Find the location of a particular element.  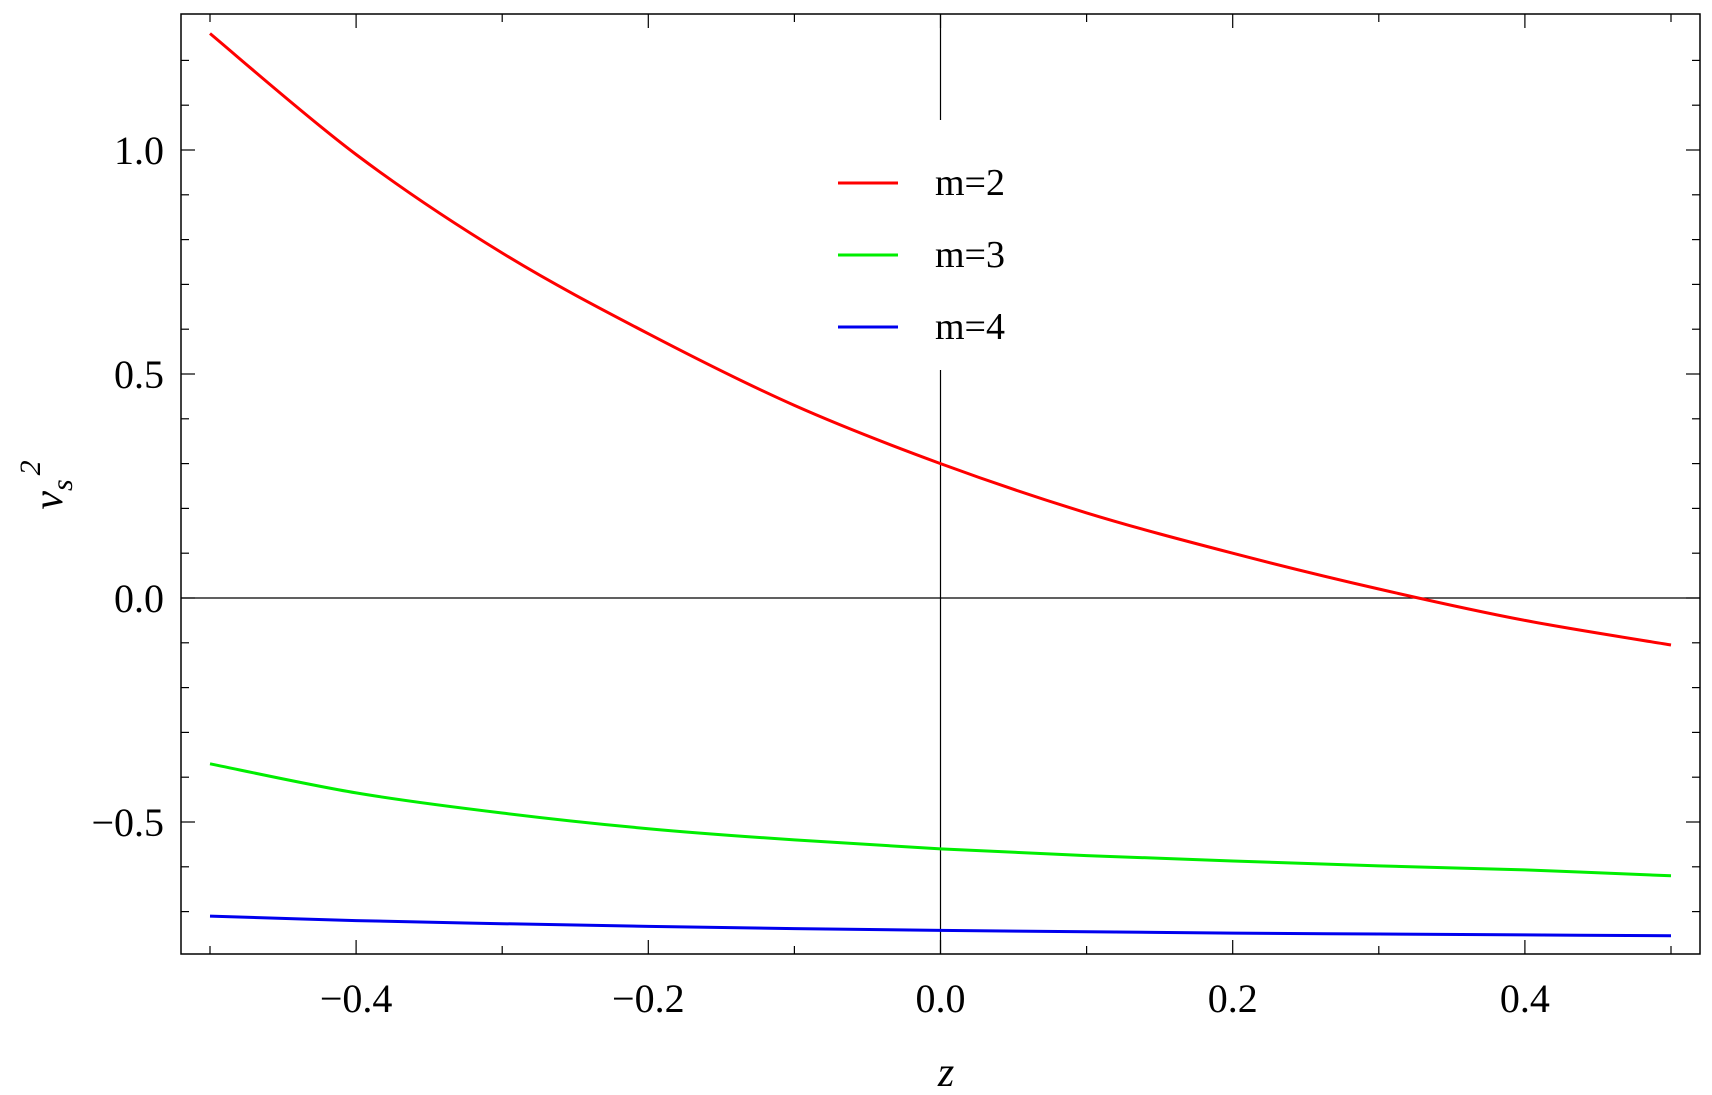

y-axis-title: vs 2 is located at coordinates (46, 484).